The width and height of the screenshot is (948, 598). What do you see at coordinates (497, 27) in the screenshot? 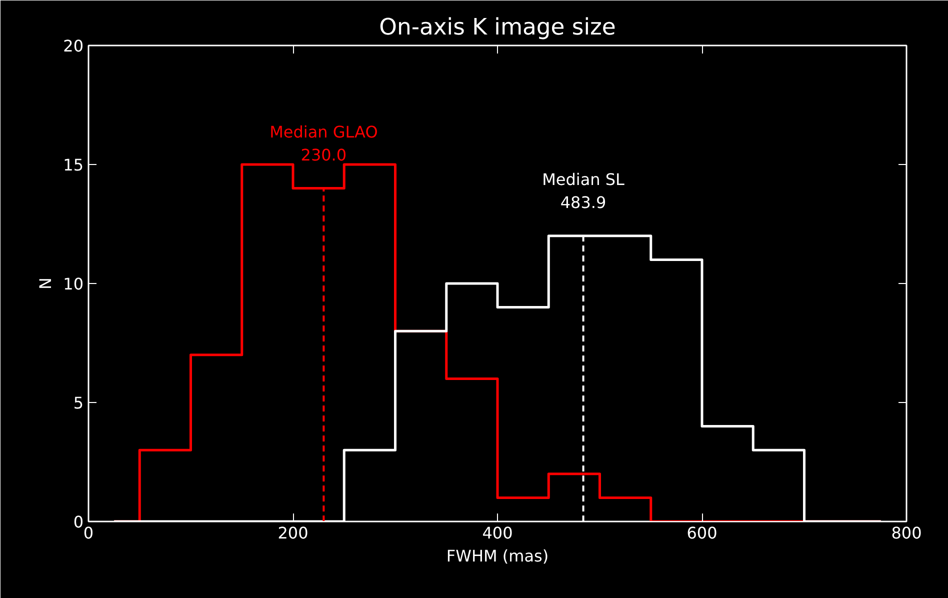
I see `chart-title: On-axis K image size` at bounding box center [497, 27].